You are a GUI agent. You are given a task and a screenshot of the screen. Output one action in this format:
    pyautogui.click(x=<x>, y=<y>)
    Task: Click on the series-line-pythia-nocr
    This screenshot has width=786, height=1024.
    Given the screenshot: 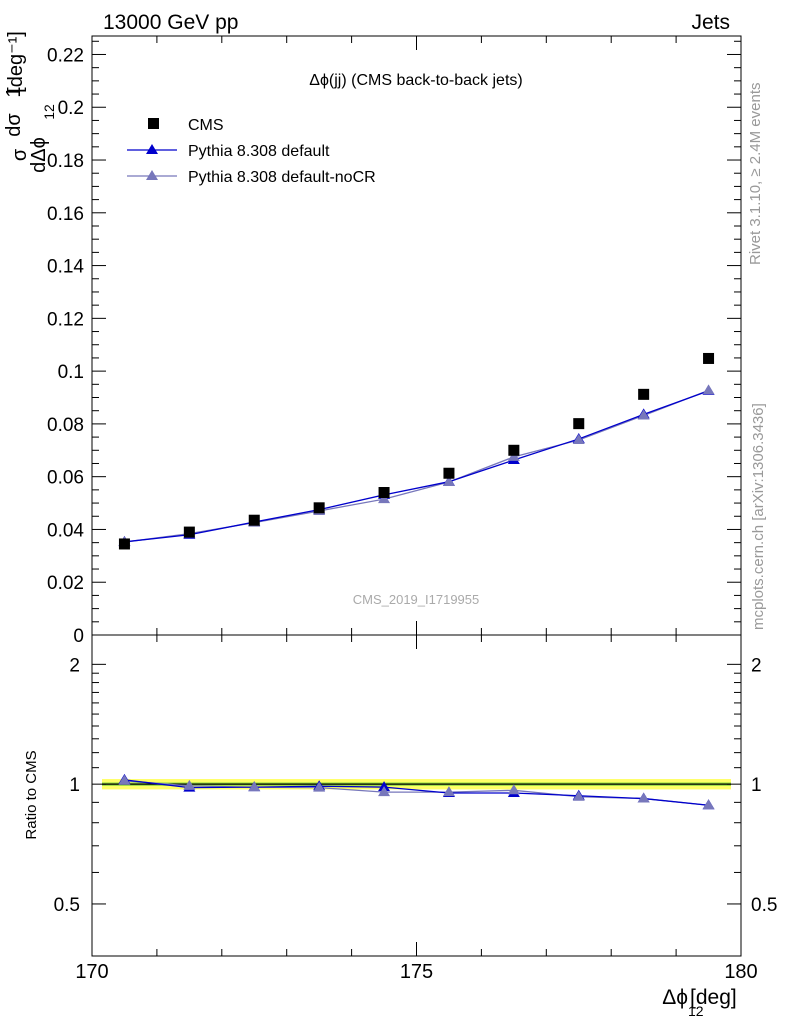 What is the action you would take?
    pyautogui.click(x=416, y=466)
    